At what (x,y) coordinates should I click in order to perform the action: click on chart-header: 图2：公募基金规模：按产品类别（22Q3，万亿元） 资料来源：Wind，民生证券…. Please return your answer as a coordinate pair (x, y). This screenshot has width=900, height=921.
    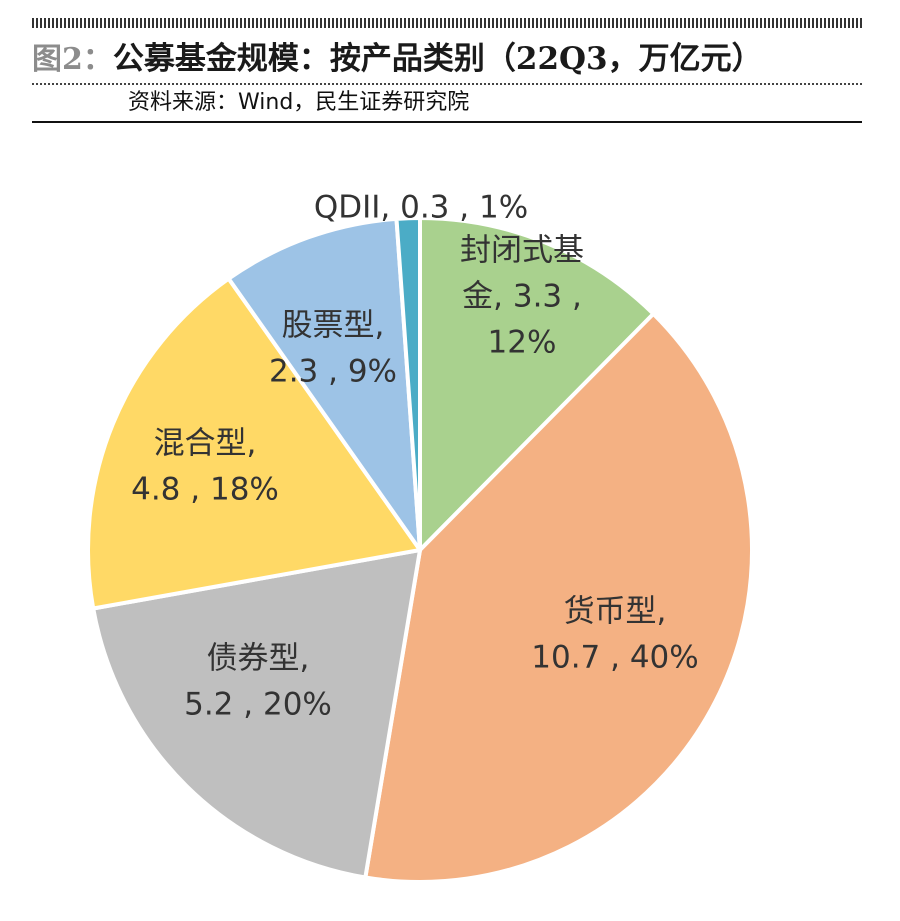
    Looking at the image, I should click on (447, 70).